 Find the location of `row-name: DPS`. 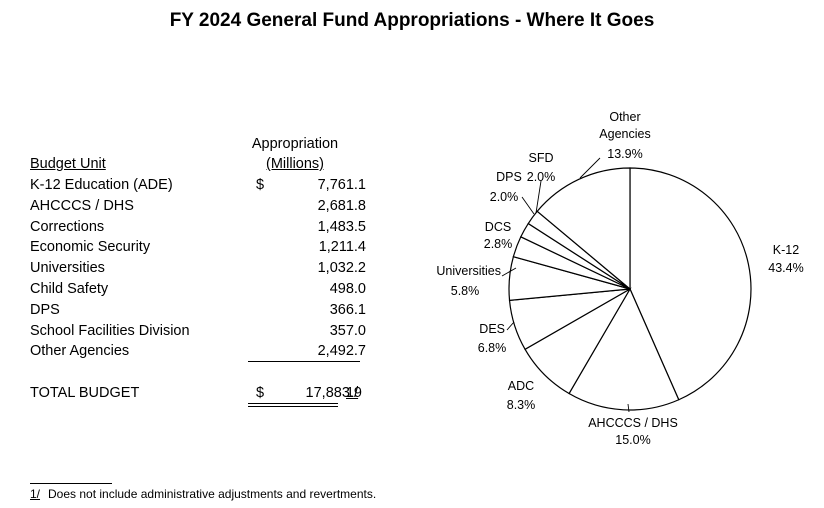

row-name: DPS is located at coordinates (45, 309).